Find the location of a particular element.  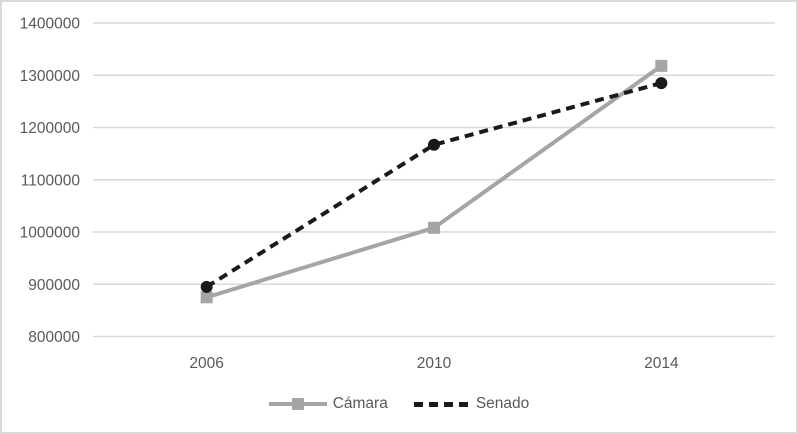

square-marker-icon is located at coordinates (297, 404).